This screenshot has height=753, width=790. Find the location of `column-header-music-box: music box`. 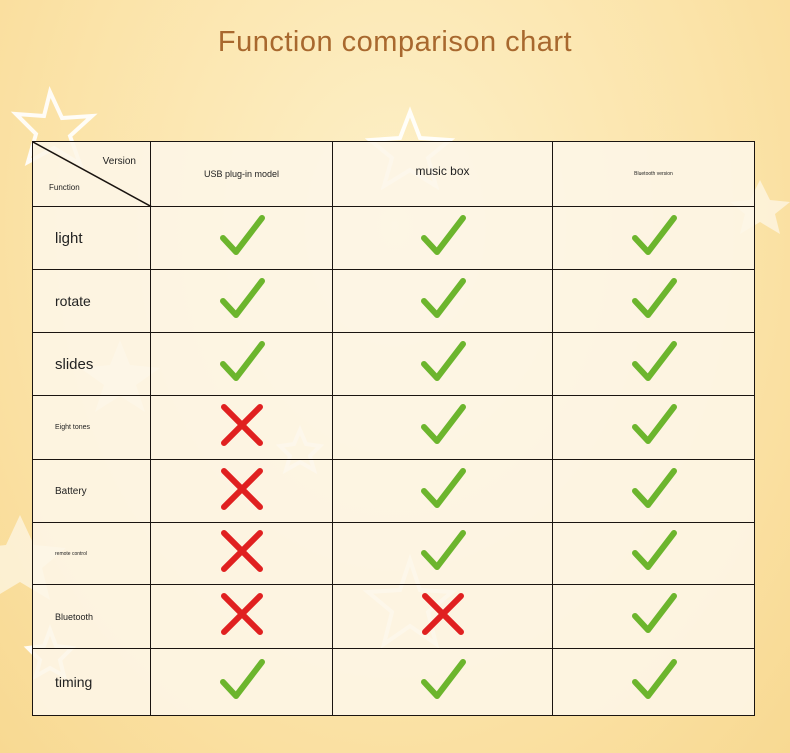

column-header-music-box: music box is located at coordinates (442, 174).